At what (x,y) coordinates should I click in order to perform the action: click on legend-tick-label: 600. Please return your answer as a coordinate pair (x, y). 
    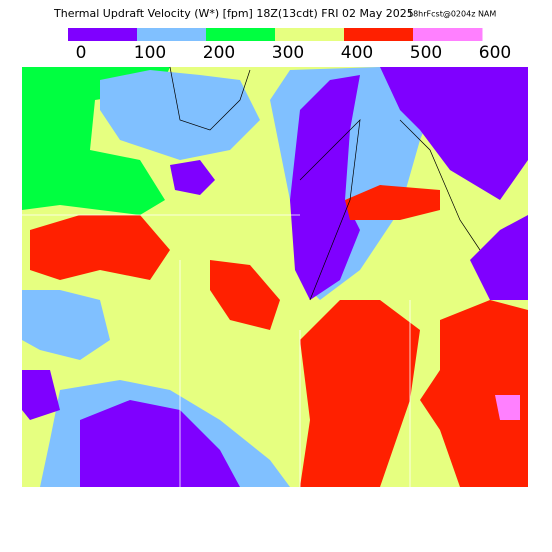
    Looking at the image, I should click on (495, 53).